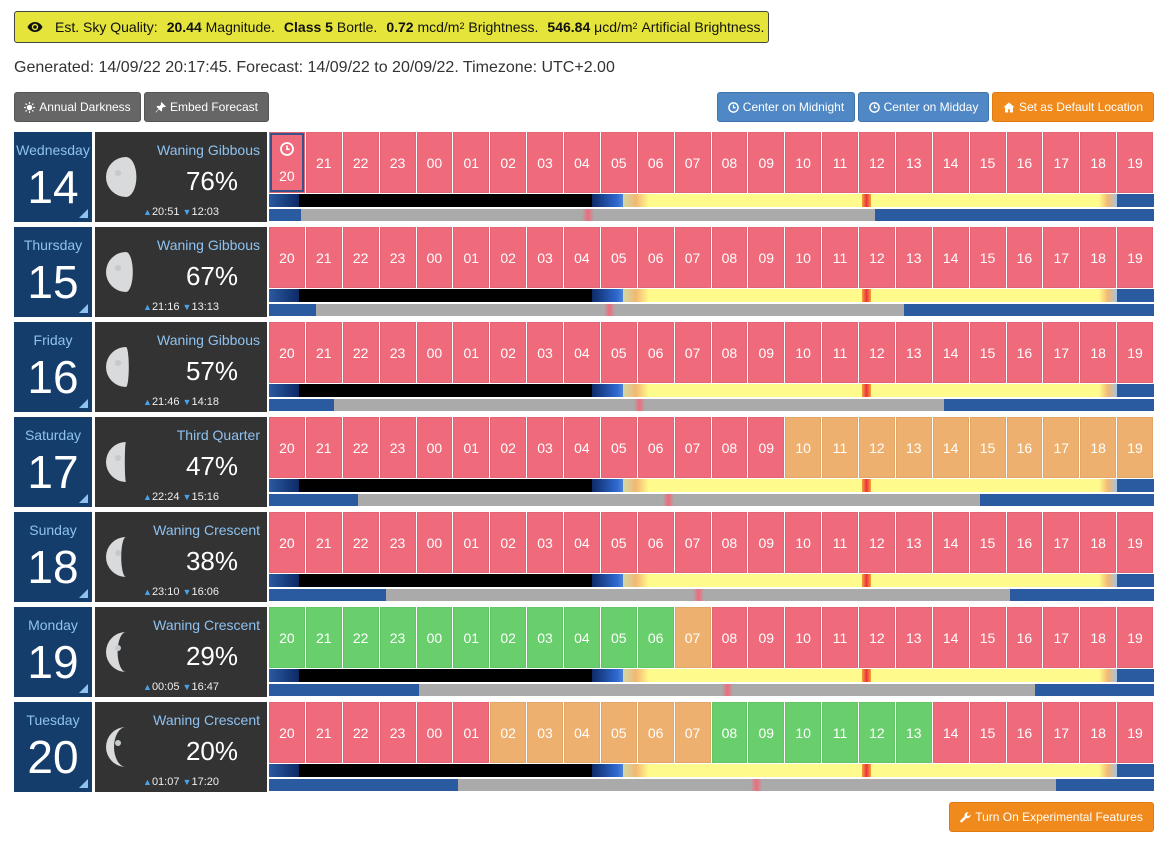 The height and width of the screenshot is (847, 1171). I want to click on day-panel: Sunday 18, so click(53, 557).